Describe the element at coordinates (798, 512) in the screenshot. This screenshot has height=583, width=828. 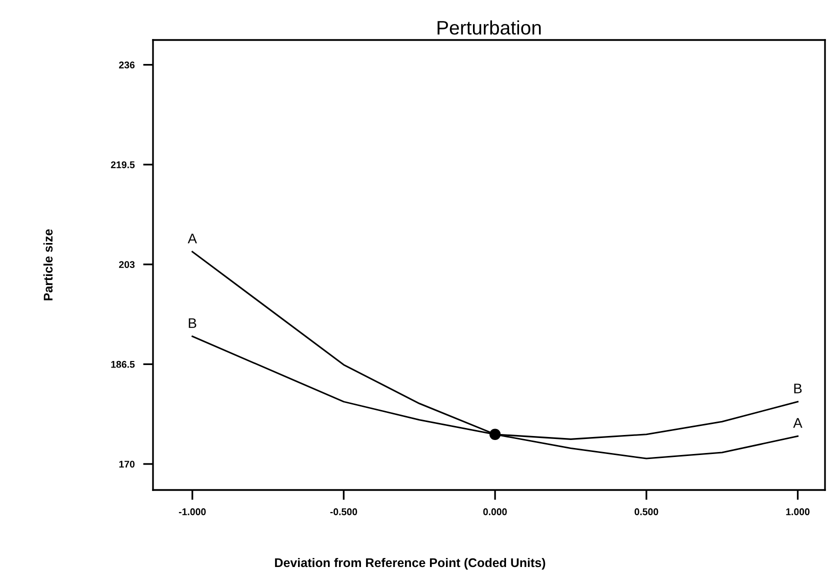
I see `x-tick-label: 1.000` at that location.